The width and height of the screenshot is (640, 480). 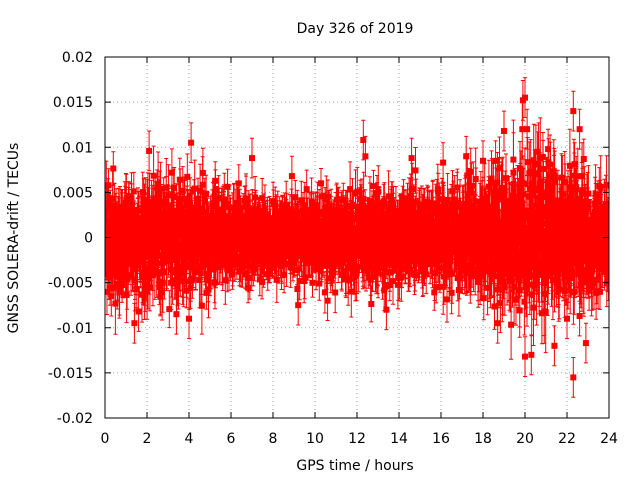 What do you see at coordinates (355, 29) in the screenshot?
I see `chart-title: Day 326 of 2019` at bounding box center [355, 29].